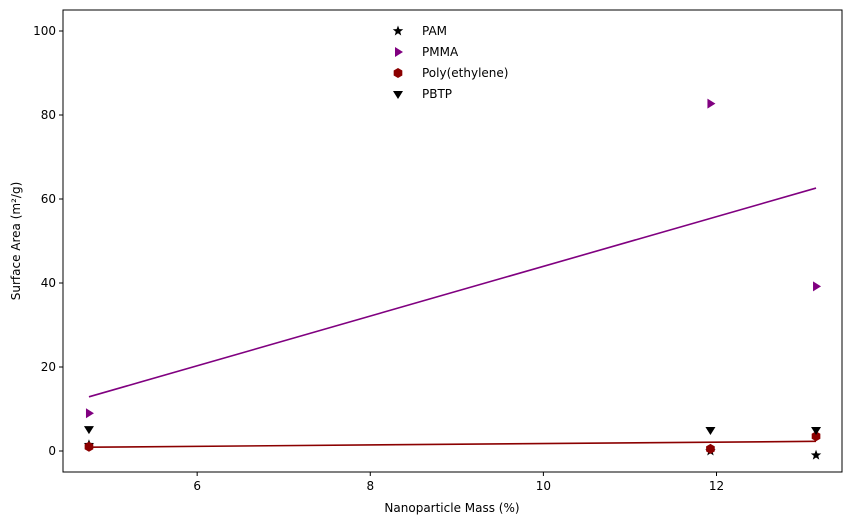 This screenshot has width=850, height=525. I want to click on legend-label: PAM, so click(434, 31).